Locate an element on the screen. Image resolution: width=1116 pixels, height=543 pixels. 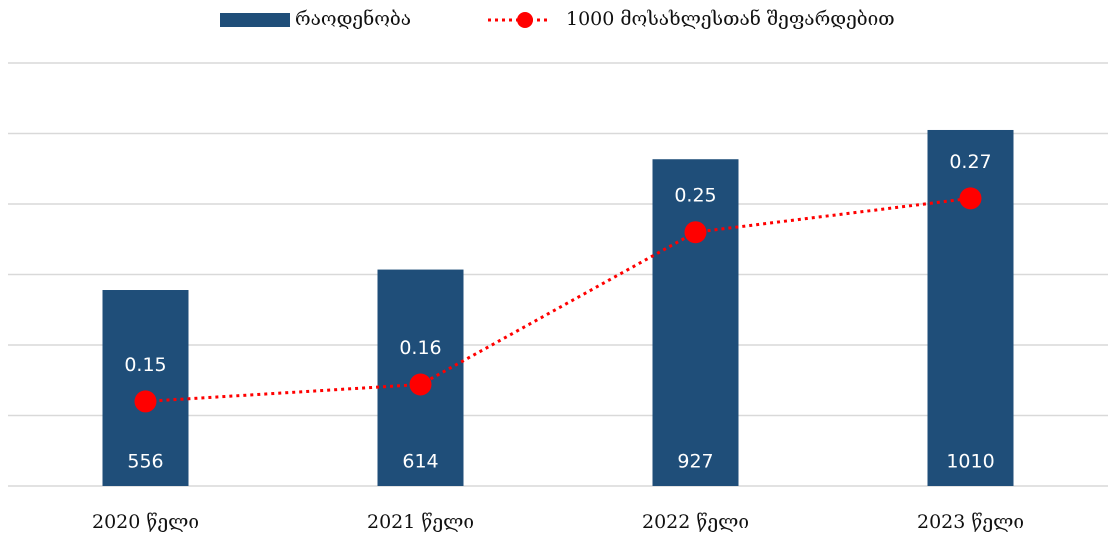
legend-swatch is located at coordinates (255, 20).